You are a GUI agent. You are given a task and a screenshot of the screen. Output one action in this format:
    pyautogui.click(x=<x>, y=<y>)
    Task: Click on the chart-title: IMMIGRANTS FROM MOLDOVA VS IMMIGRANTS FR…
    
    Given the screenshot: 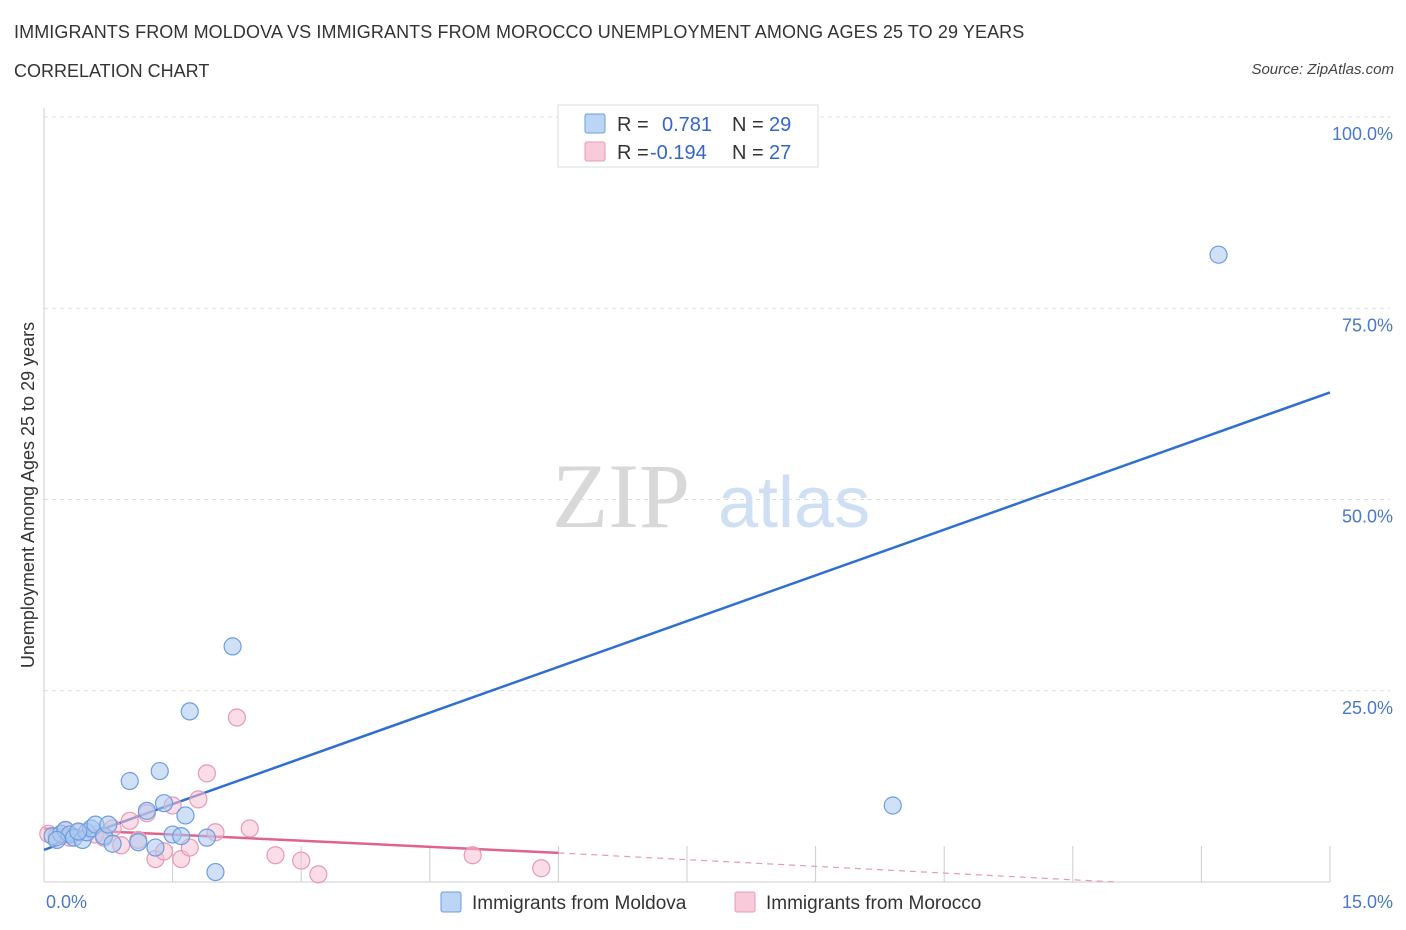 What is the action you would take?
    pyautogui.click(x=519, y=32)
    